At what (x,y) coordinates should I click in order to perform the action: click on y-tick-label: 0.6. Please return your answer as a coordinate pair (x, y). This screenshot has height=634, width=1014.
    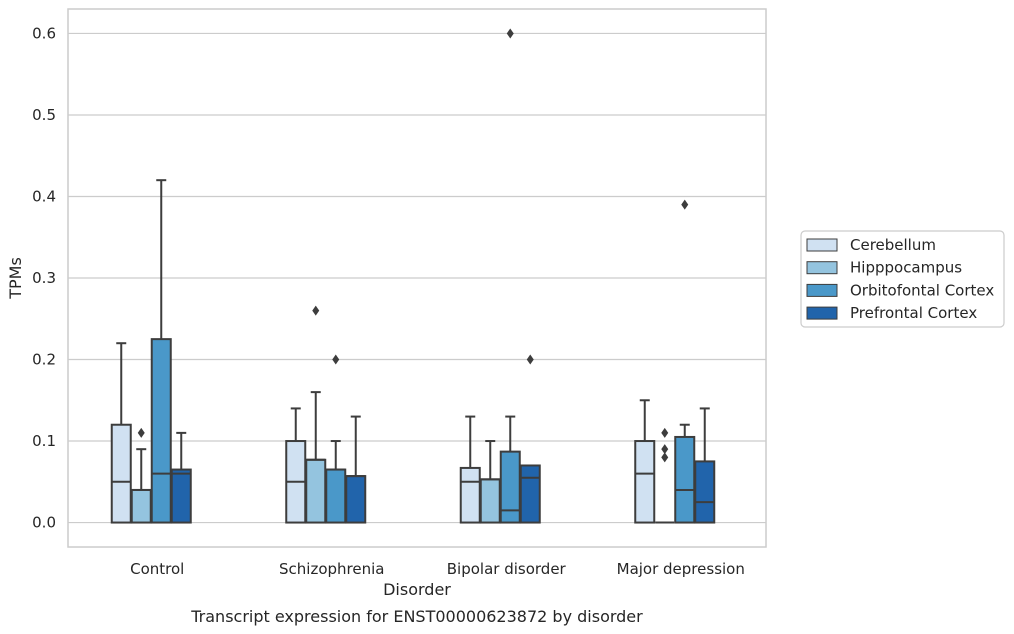
    Looking at the image, I should click on (44, 33).